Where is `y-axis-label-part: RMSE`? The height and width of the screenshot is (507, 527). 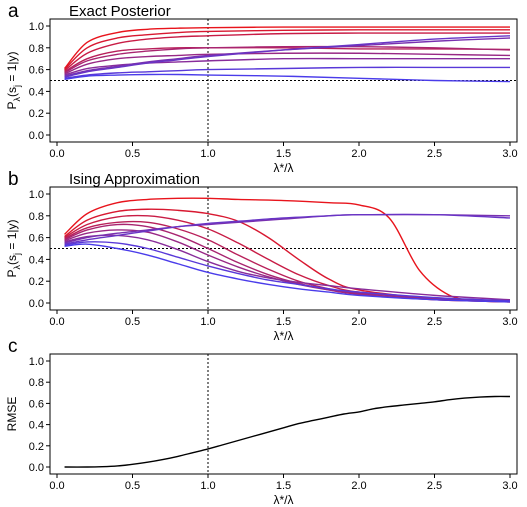 y-axis-label-part: RMSE is located at coordinates (12, 414).